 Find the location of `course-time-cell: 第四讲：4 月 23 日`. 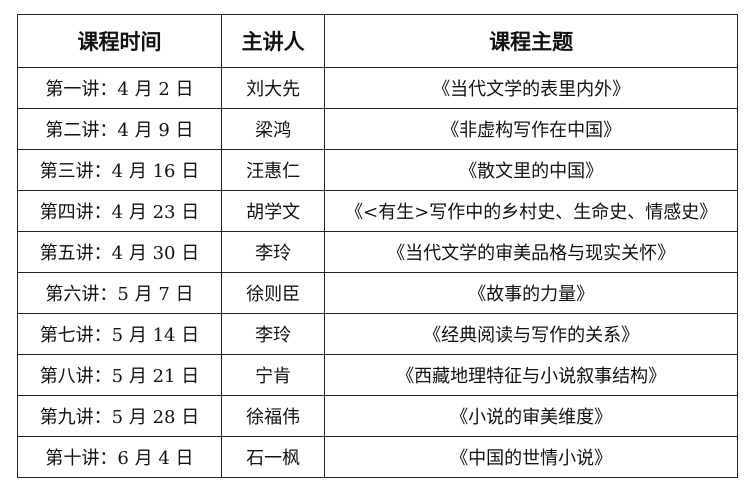

course-time-cell: 第四讲：4 月 23 日 is located at coordinates (119, 211).